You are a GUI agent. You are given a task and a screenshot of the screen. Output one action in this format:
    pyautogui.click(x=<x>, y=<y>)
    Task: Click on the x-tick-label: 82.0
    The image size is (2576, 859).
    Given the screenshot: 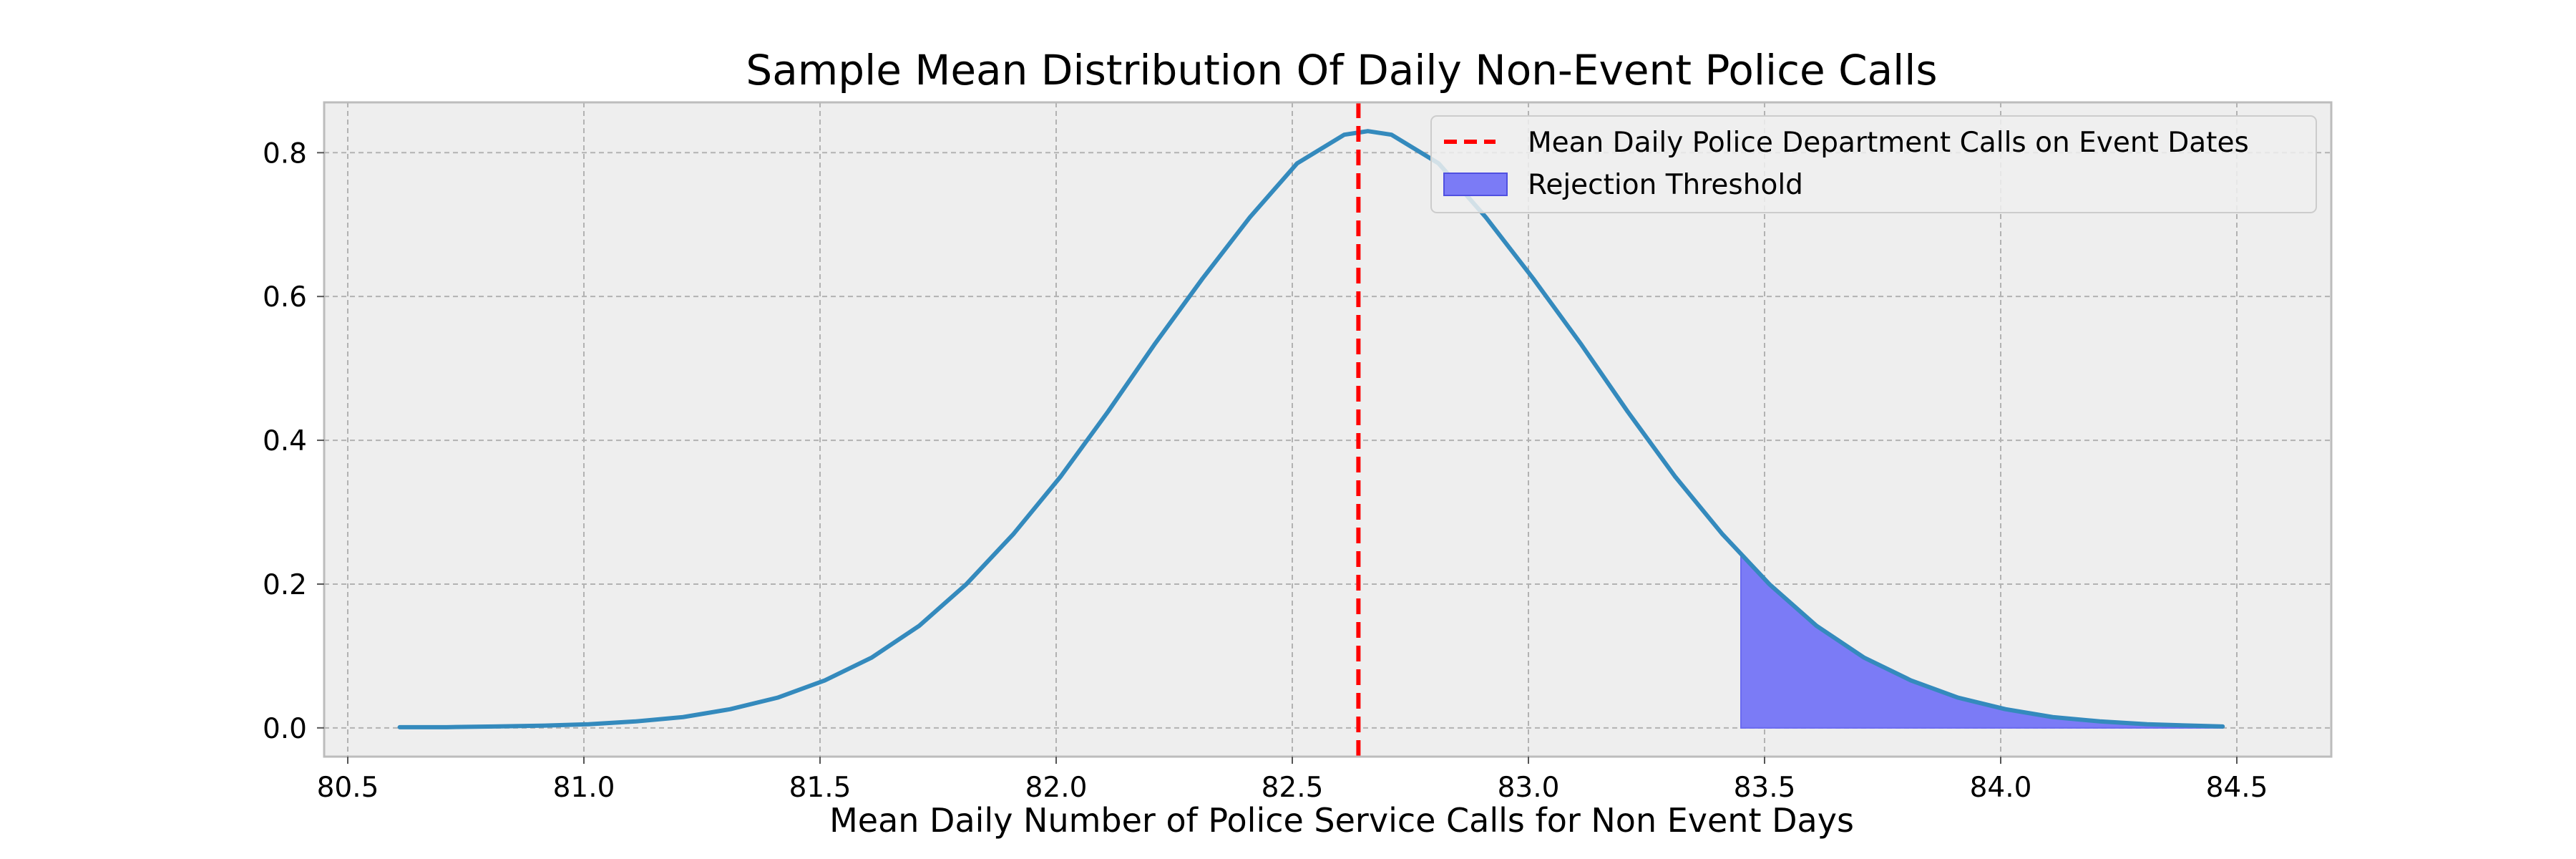 What is the action you would take?
    pyautogui.click(x=1056, y=788)
    